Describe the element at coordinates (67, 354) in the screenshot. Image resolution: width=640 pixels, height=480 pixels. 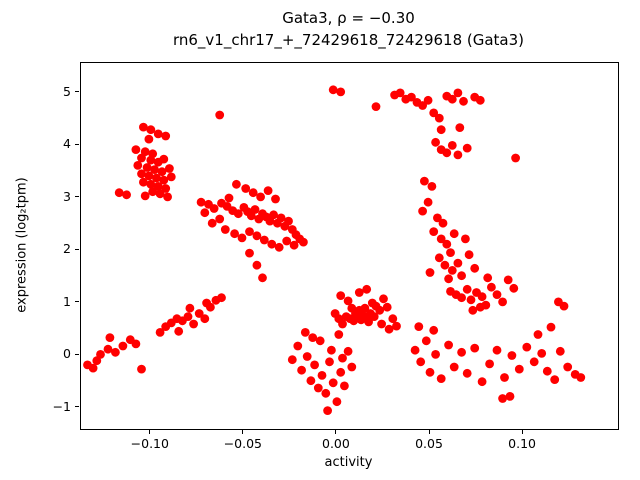
I see `y-tick-label: 0` at that location.